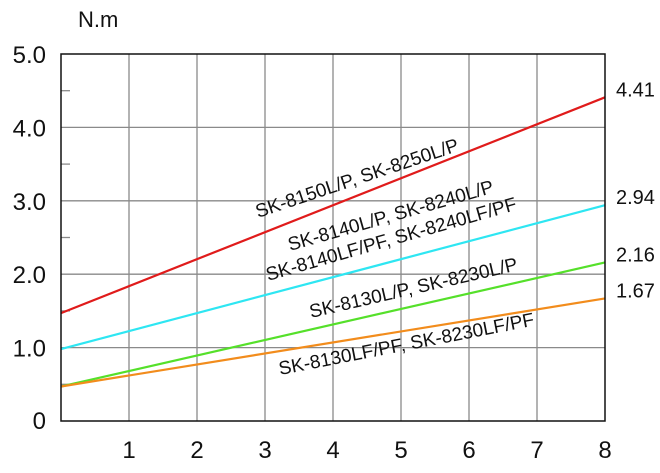 Image resolution: width=660 pixels, height=473 pixels. I want to click on x-tick-label: 5, so click(400, 450).